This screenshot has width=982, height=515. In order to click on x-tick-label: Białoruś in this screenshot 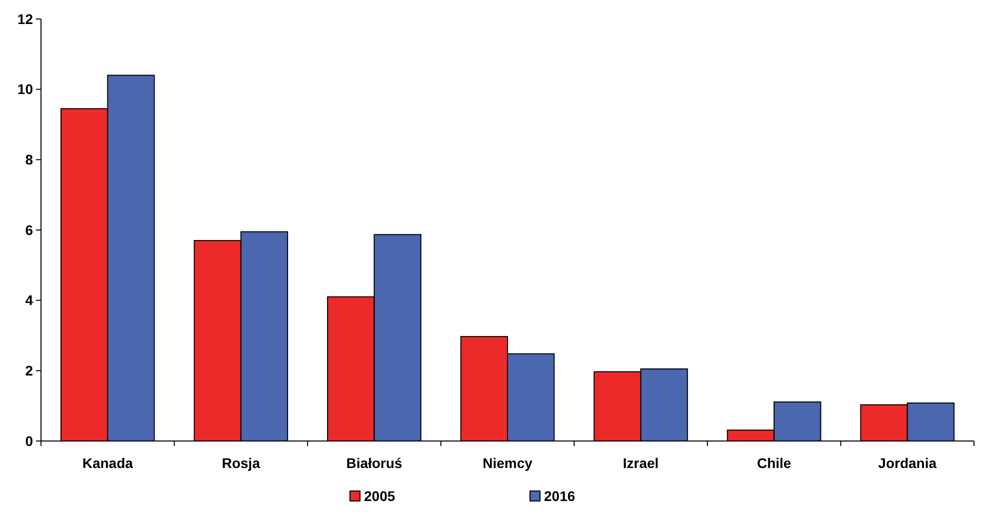, I will do `click(374, 463)`.